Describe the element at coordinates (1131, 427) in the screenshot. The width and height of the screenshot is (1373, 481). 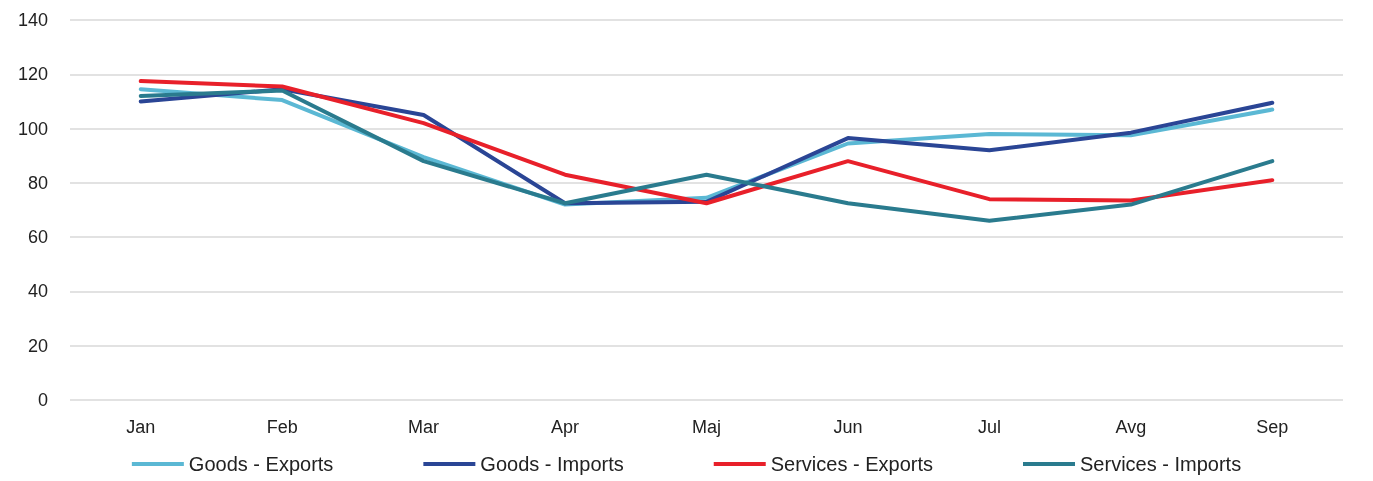
I see `x-tick-label: Avg` at that location.